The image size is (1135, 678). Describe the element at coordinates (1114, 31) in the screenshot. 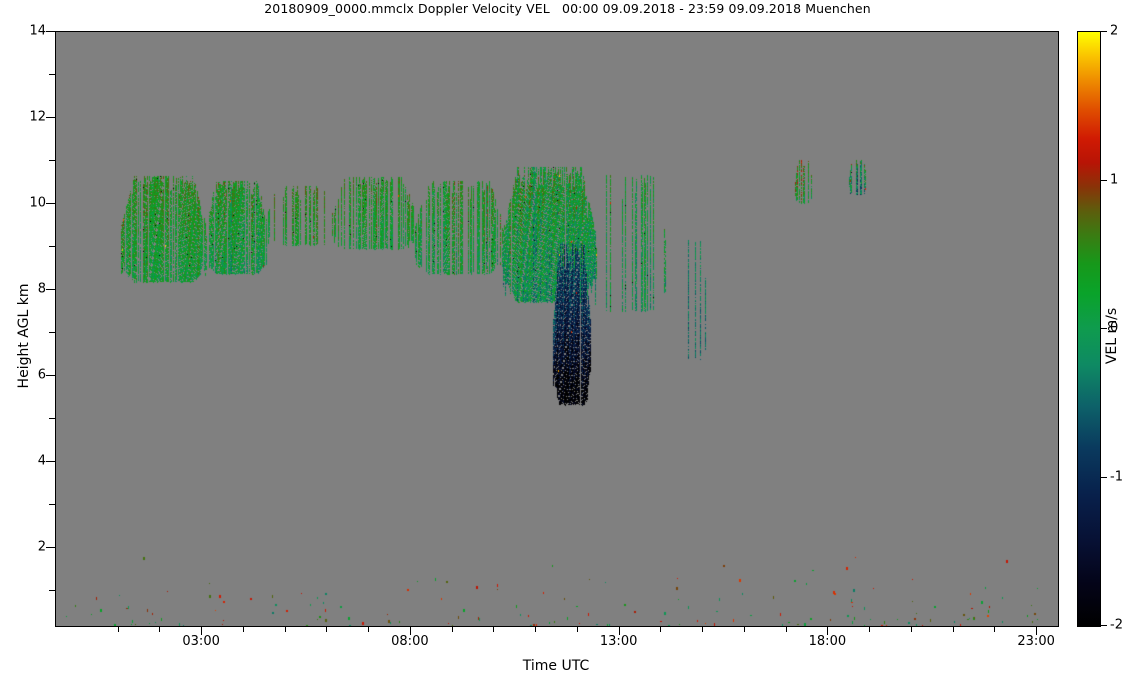

I see `colorbar-tick-label: 2` at that location.